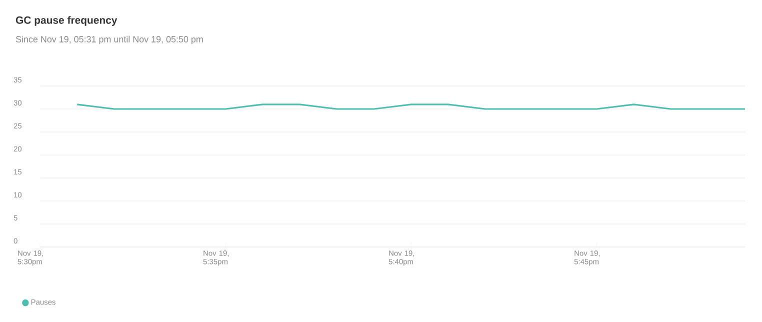 This screenshot has height=322, width=762. I want to click on chart-title: GC pause frequency, so click(67, 21).